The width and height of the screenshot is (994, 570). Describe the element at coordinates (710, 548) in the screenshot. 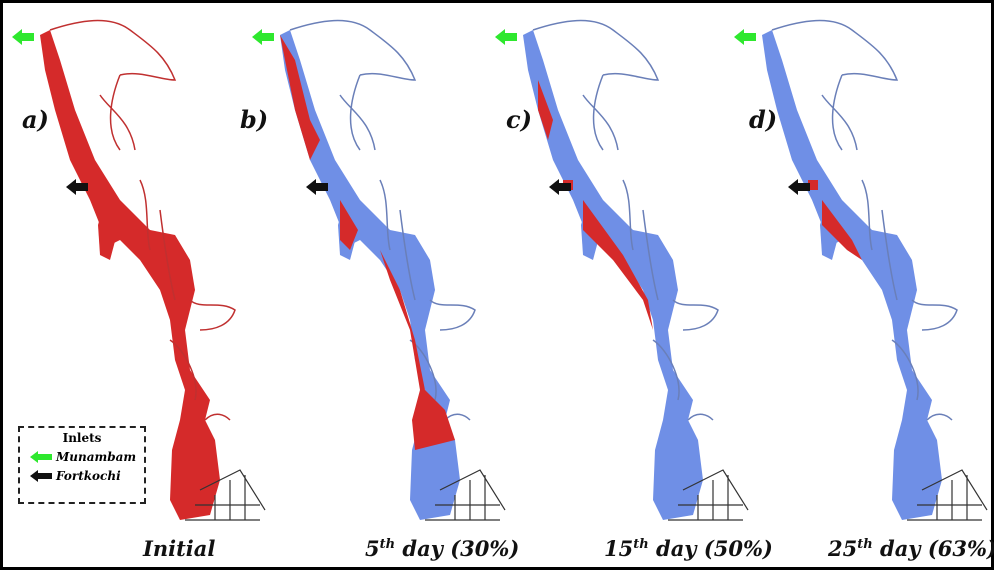

I see `caption-text: day (50%)` at that location.